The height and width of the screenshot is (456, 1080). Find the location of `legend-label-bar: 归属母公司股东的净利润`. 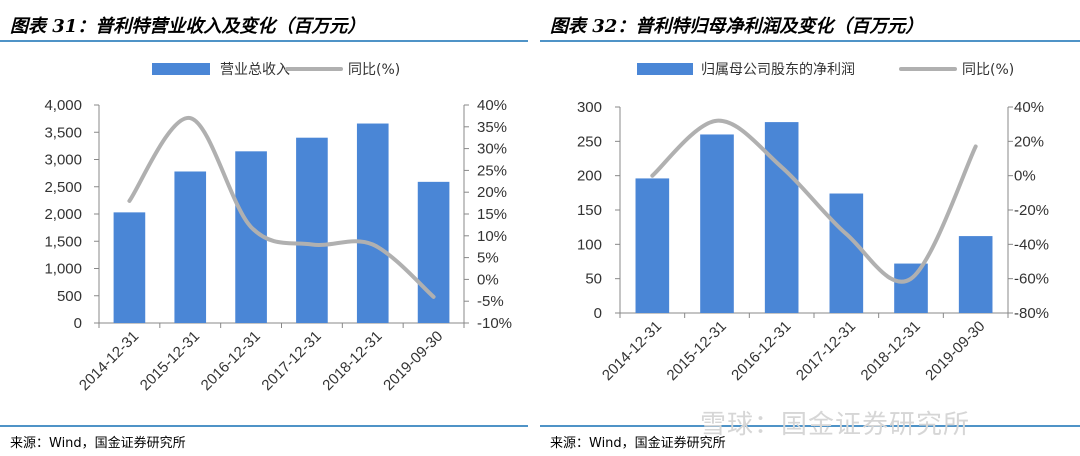

legend-label-bar: 归属母公司股东的净利润 is located at coordinates (778, 69).